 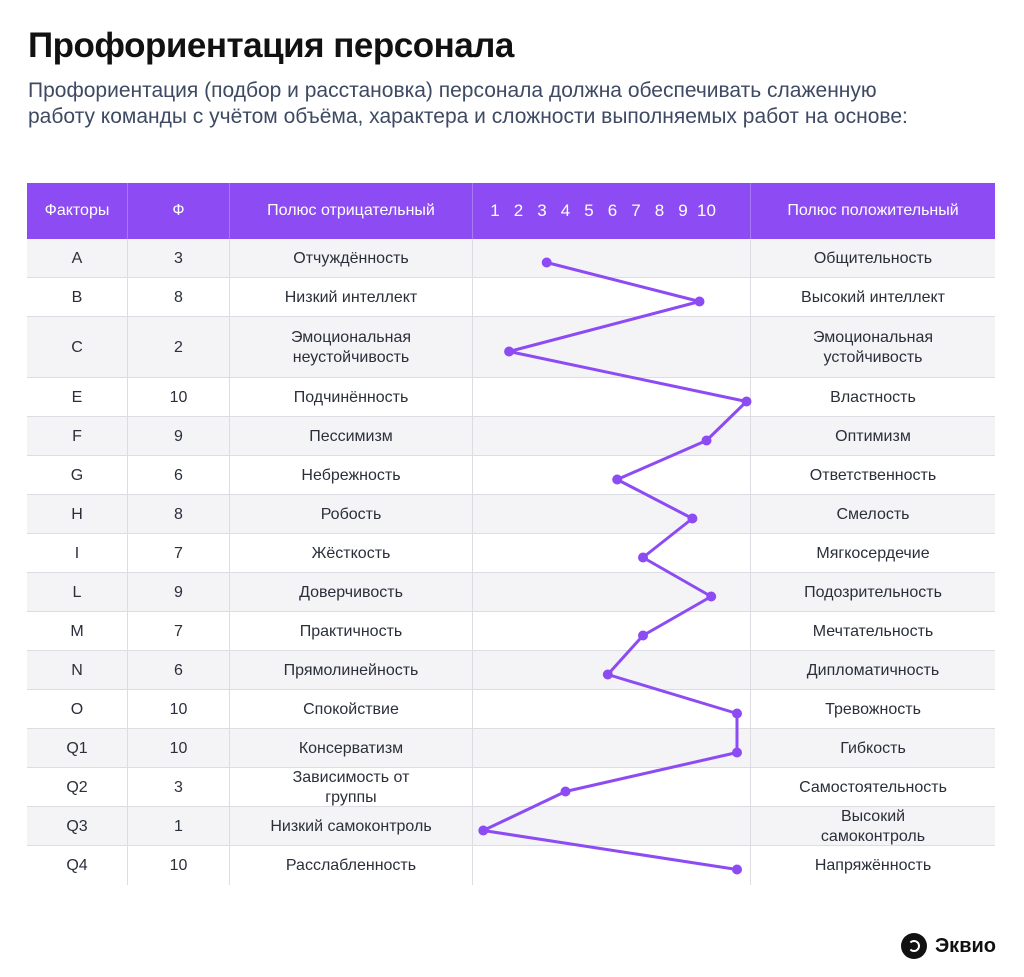 What do you see at coordinates (692, 518) in the screenshot?
I see `profile-point-H` at bounding box center [692, 518].